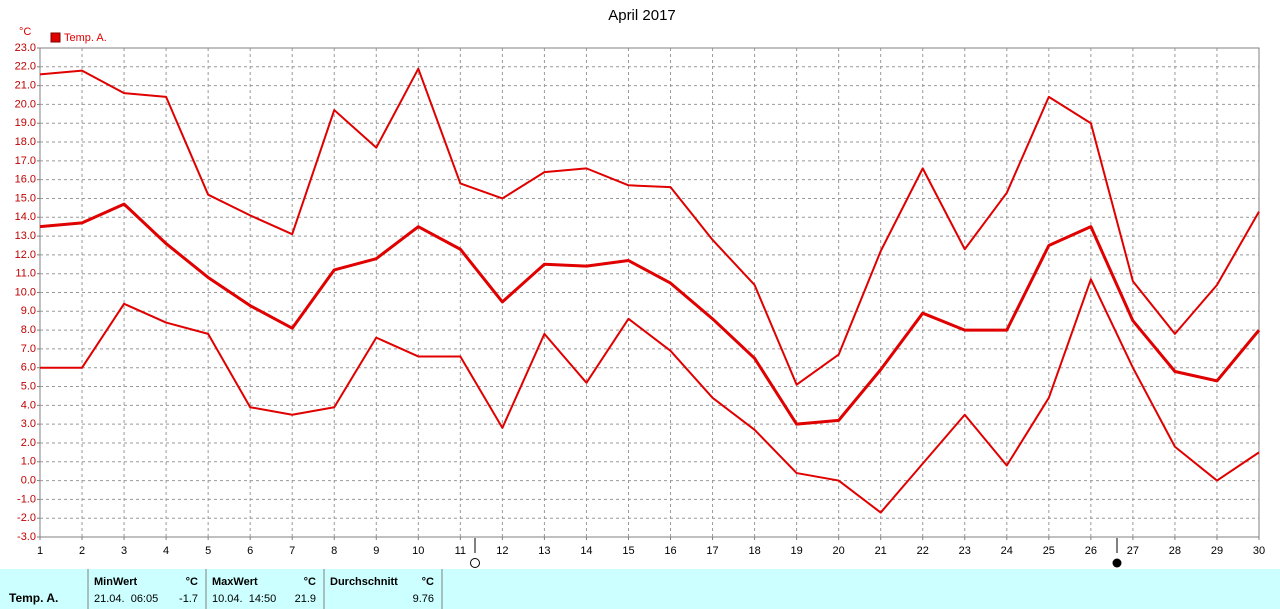  What do you see at coordinates (25, 86) in the screenshot?
I see `y-tick-label: 21.0` at bounding box center [25, 86].